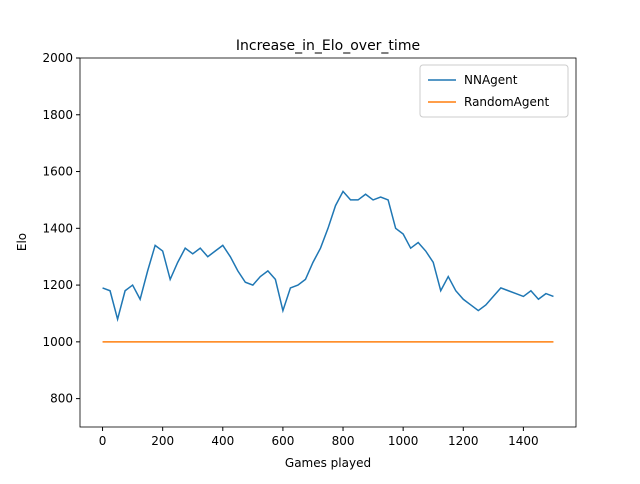 The height and width of the screenshot is (484, 640). Describe the element at coordinates (57, 172) in the screenshot. I see `y-tick-label: 1600` at that location.